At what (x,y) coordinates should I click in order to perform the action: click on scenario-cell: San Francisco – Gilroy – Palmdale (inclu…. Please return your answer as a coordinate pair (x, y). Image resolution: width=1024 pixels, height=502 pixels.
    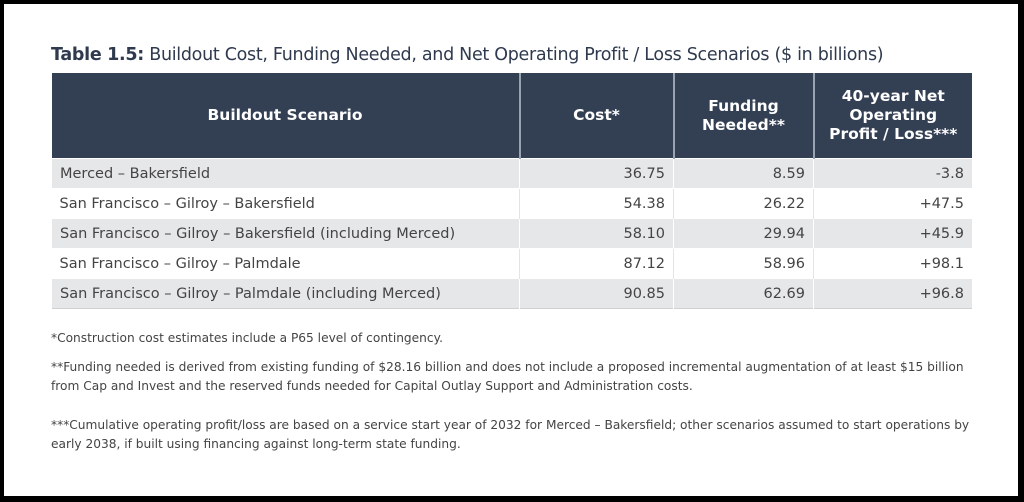
    Looking at the image, I should click on (285, 293).